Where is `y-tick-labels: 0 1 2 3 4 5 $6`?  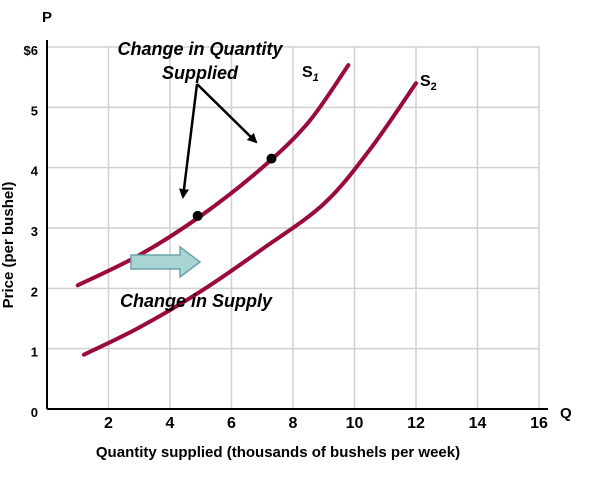
y-tick-labels: 0 1 2 3 4 5 $6 is located at coordinates (31, 231).